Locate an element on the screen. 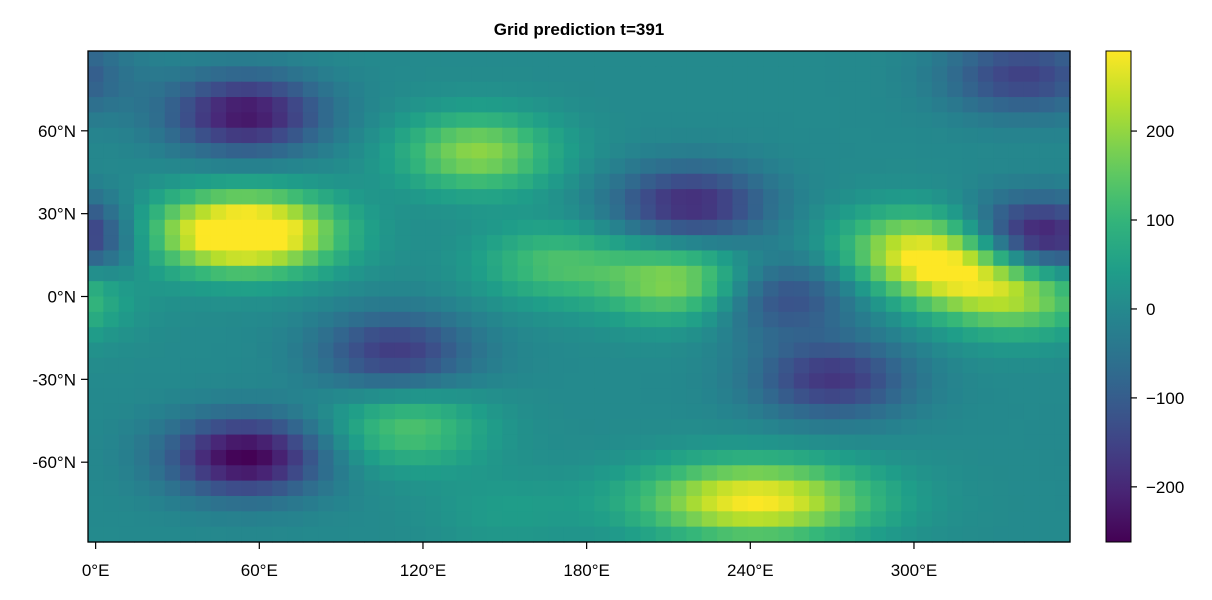 The width and height of the screenshot is (1212, 600). x-axis: 0°E 60°E 120°E 180°E 240°E 300°E is located at coordinates (509, 561).